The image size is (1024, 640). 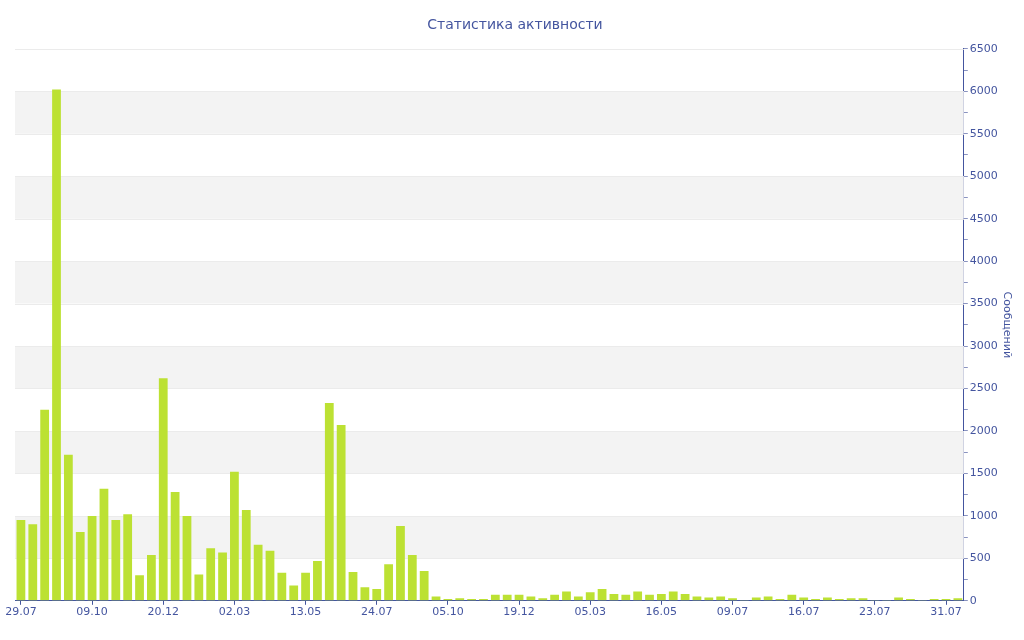 What do you see at coordinates (983, 388) in the screenshot?
I see `y-tick-label: 2500` at bounding box center [983, 388].